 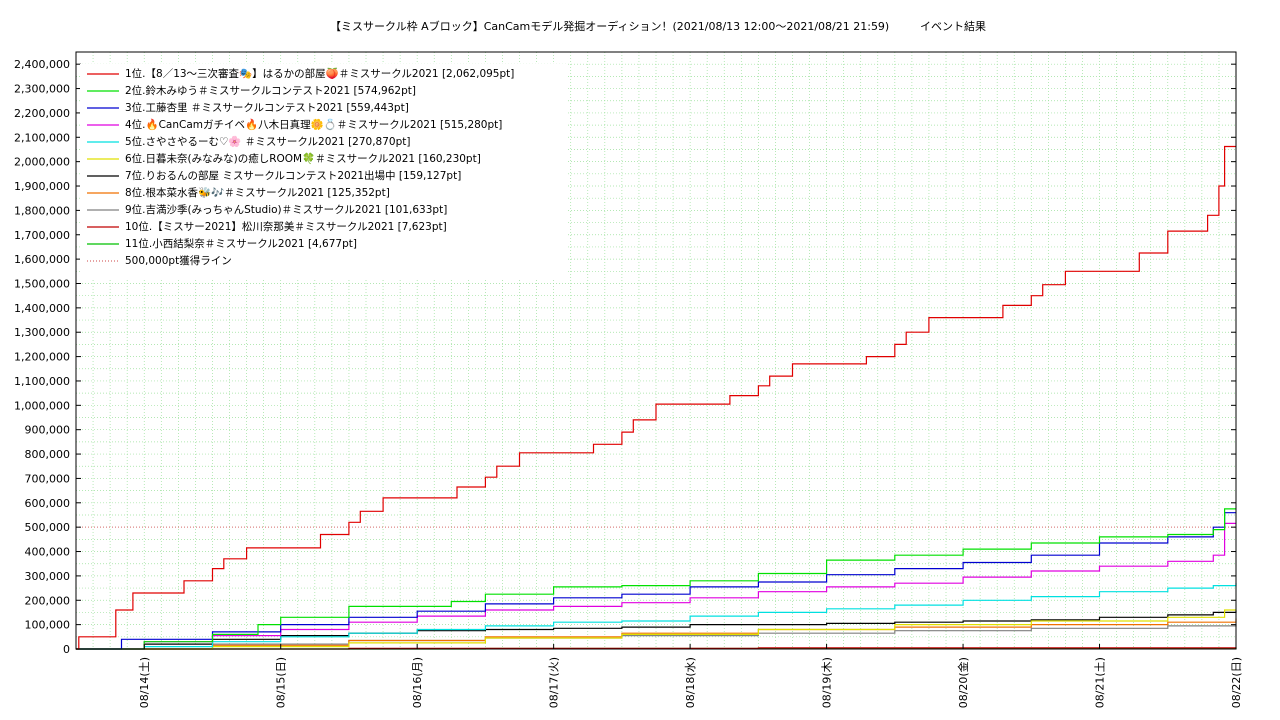 What do you see at coordinates (42, 210) in the screenshot?
I see `y-tick-label: 1,800,000` at bounding box center [42, 210].